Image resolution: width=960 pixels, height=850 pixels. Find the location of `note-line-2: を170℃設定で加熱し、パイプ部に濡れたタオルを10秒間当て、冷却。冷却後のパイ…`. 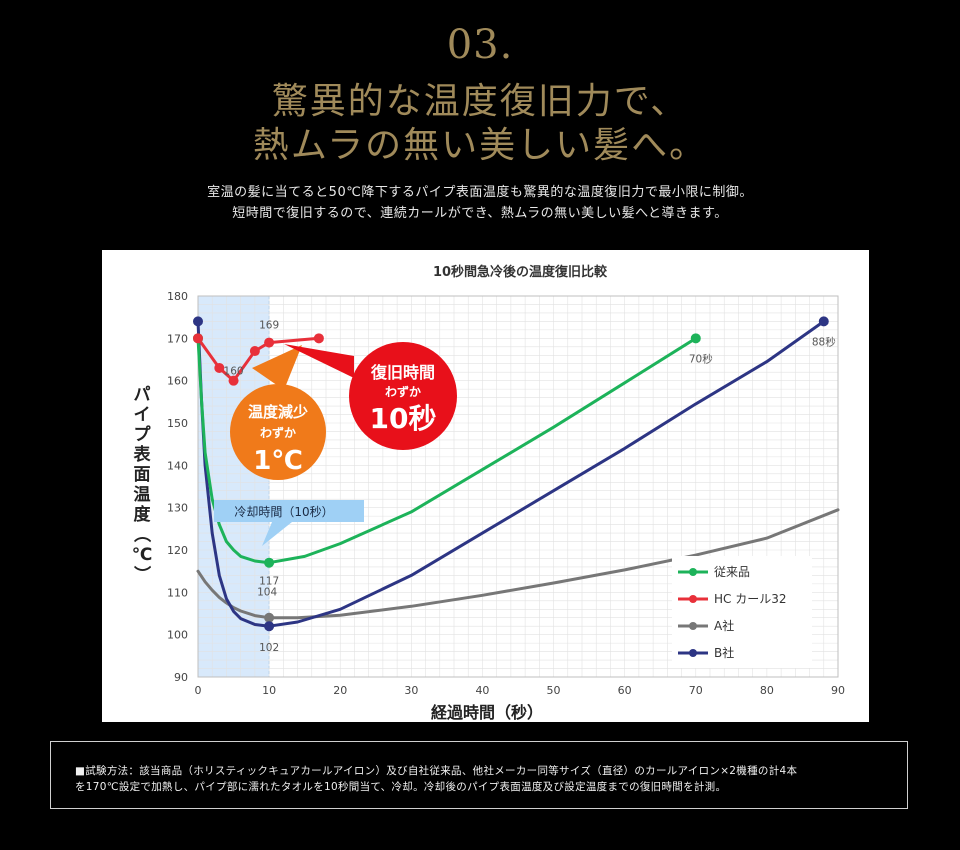

note-line-2: を170℃設定で加熱し、パイプ部に濡れたタオルを10秒間当て、冷却。冷却後のパイ… is located at coordinates (401, 787).